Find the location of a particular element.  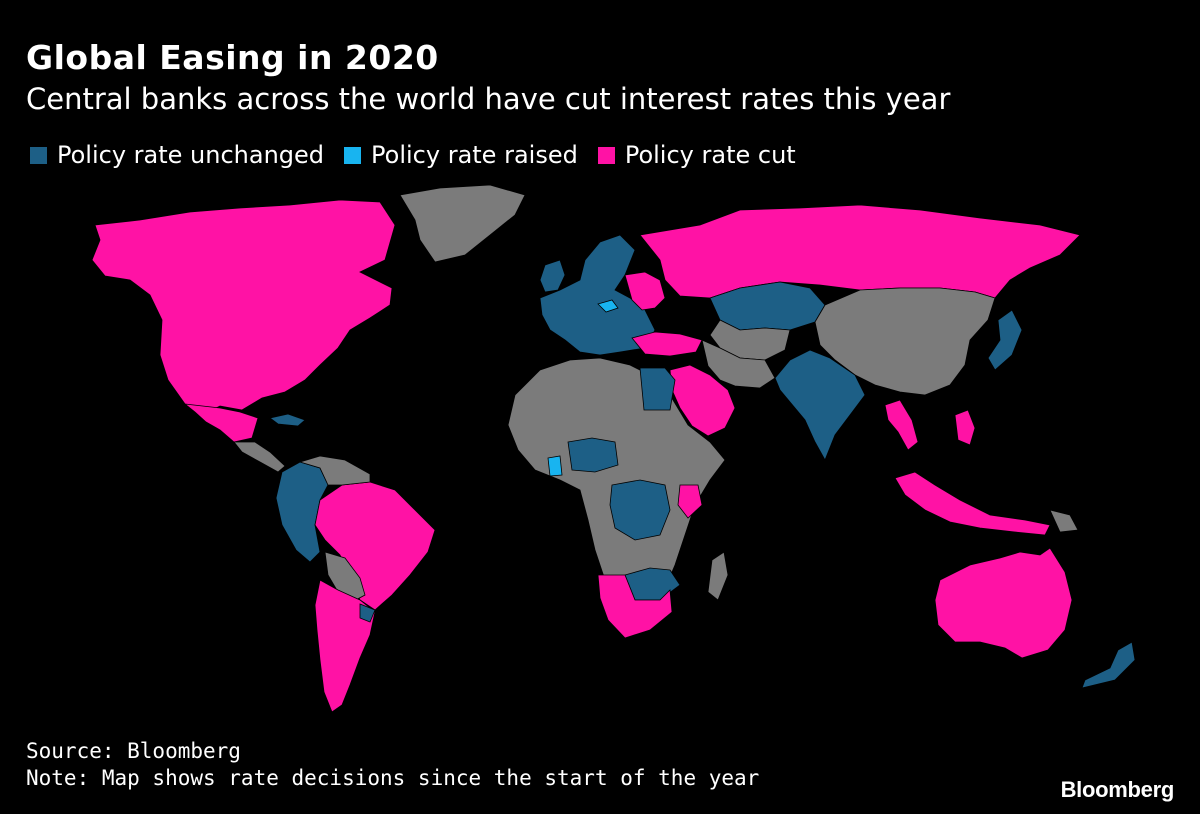

central-america is located at coordinates (259, 457).